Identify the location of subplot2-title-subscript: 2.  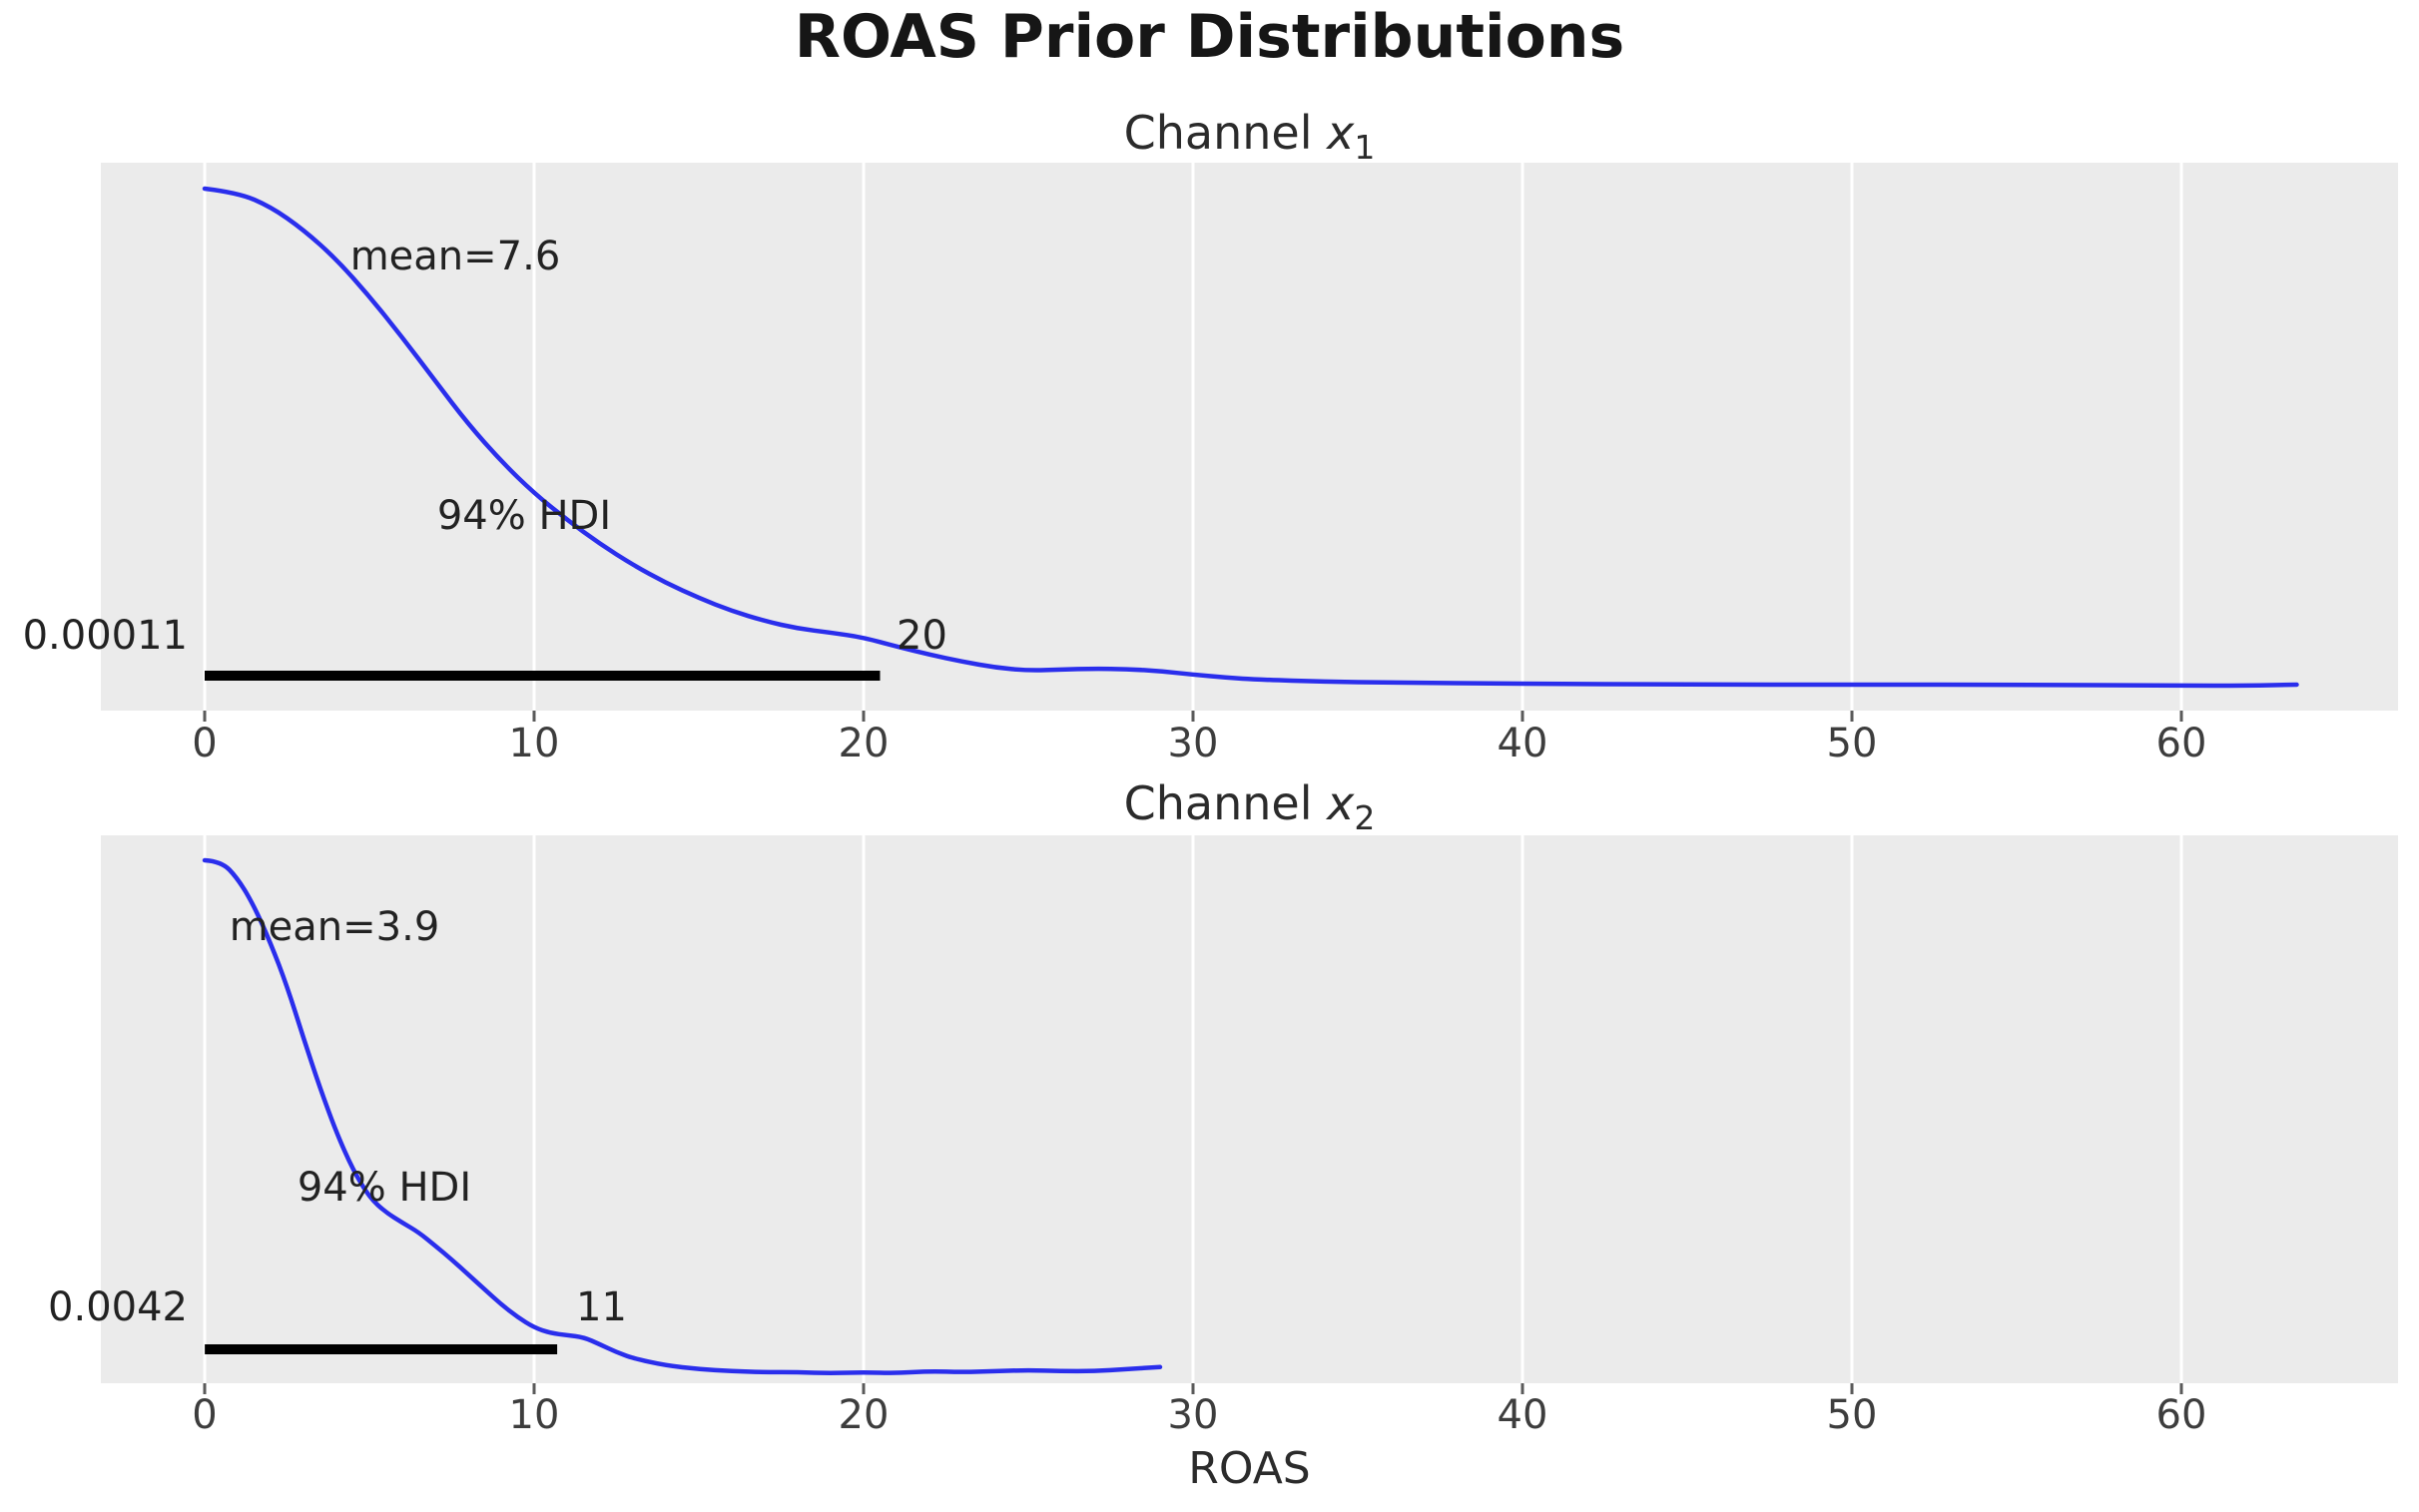
(1365, 818).